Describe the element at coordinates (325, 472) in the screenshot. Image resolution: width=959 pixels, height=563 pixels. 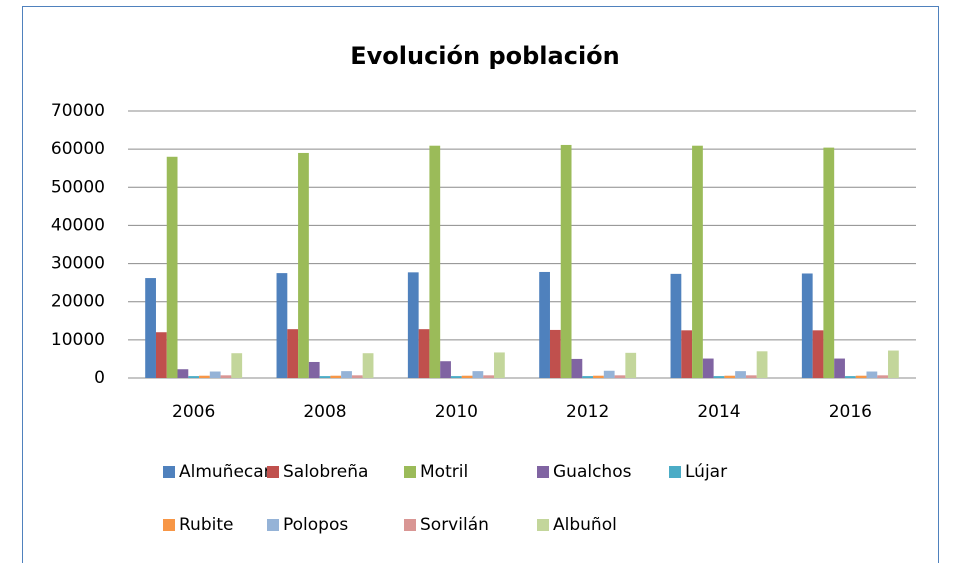
I see `legend-label: Salobreña` at that location.